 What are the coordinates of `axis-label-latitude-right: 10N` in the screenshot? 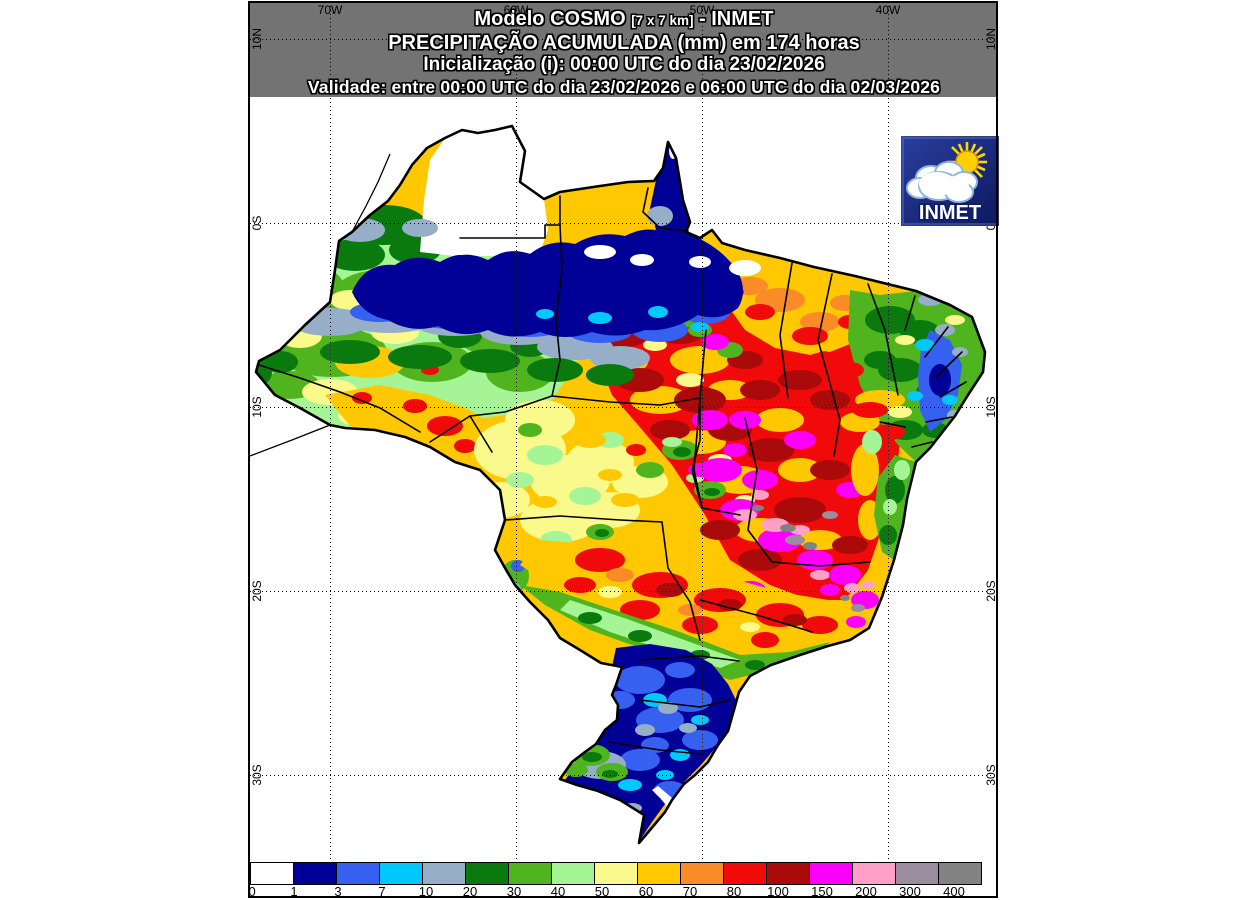 It's located at (991, 39).